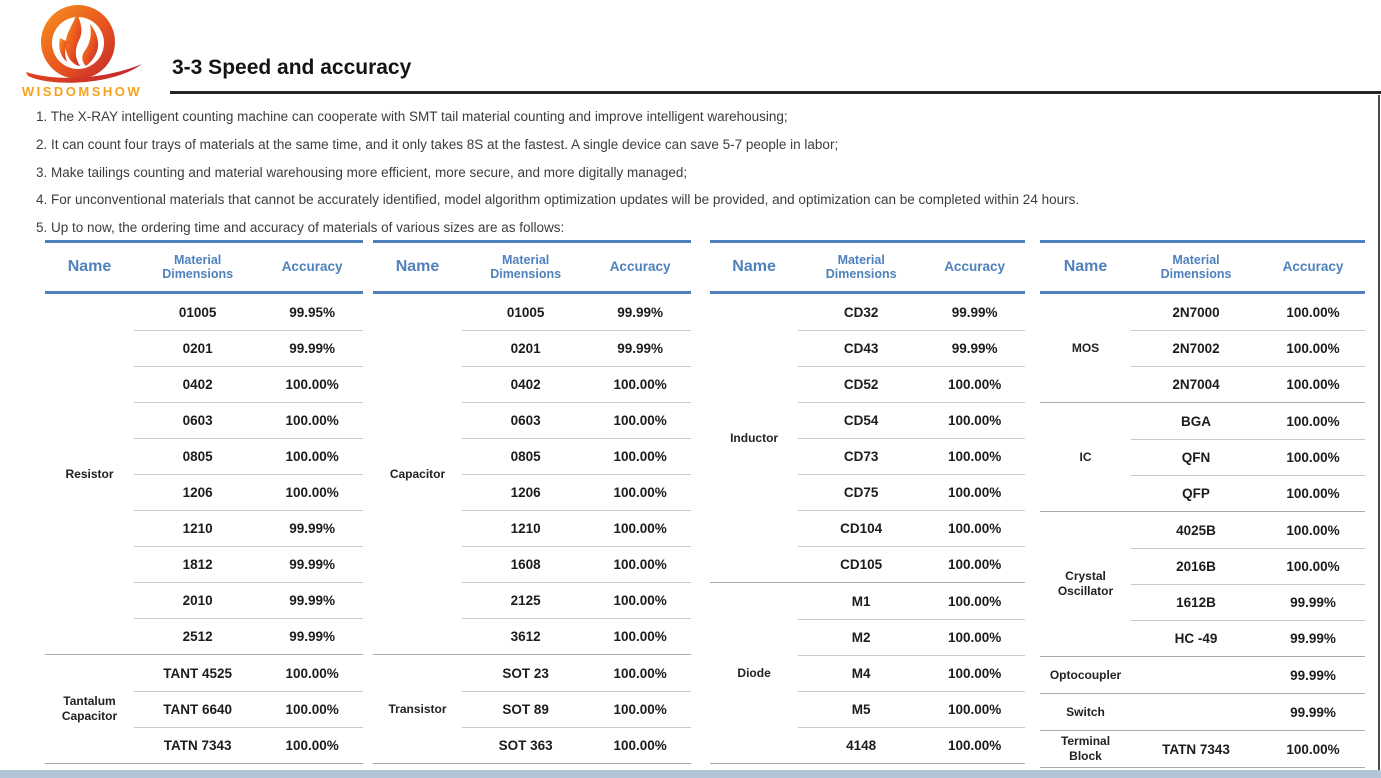 Image resolution: width=1381 pixels, height=778 pixels. Describe the element at coordinates (84, 44) in the screenshot. I see `flame-logo-icon` at that location.